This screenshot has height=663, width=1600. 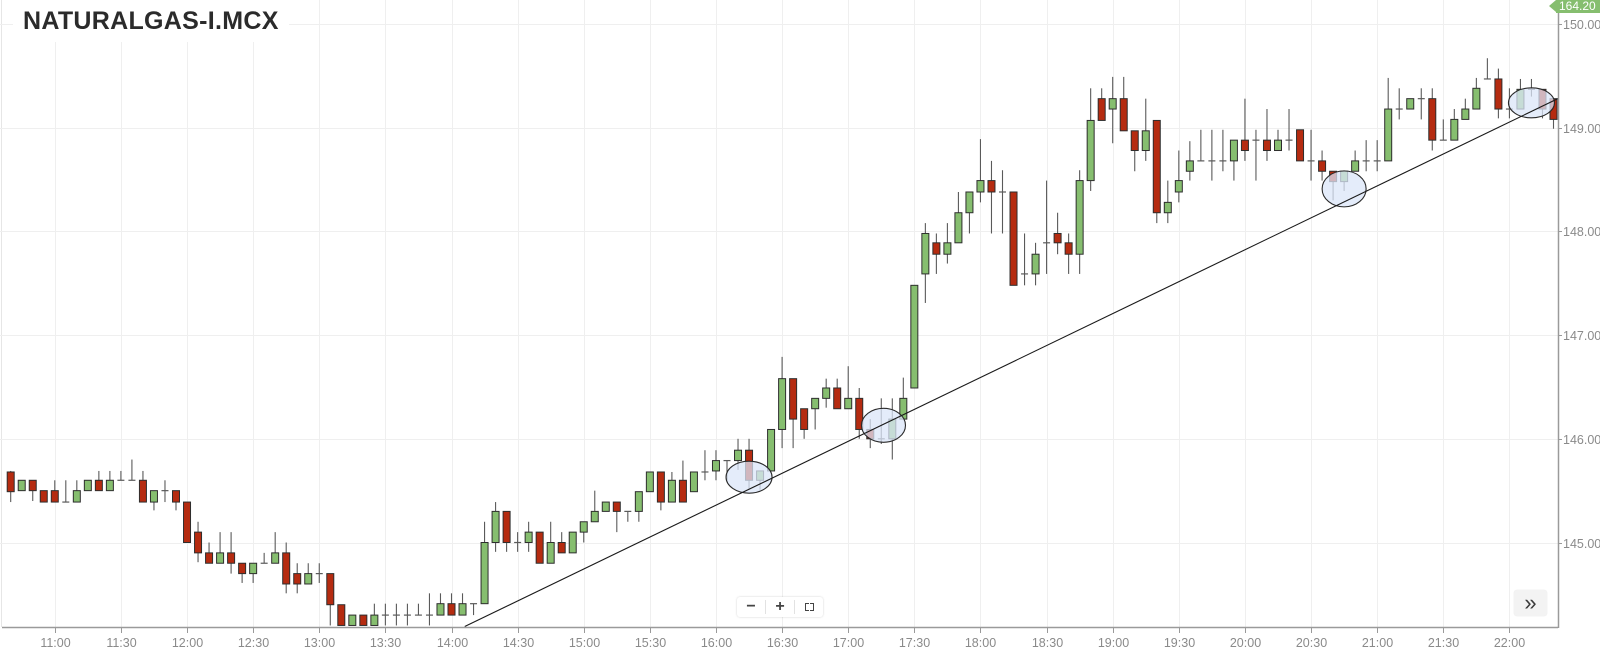 What do you see at coordinates (751, 607) in the screenshot?
I see `zoom-out-button: −` at bounding box center [751, 607].